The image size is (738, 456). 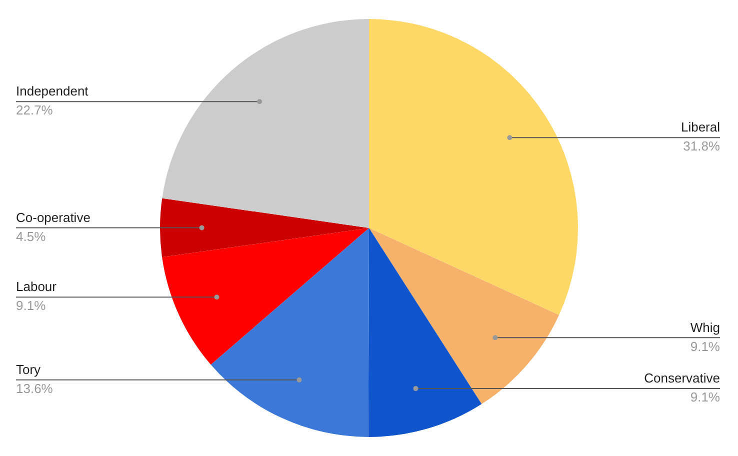 What do you see at coordinates (705, 327) in the screenshot?
I see `slice-label: Whig` at bounding box center [705, 327].